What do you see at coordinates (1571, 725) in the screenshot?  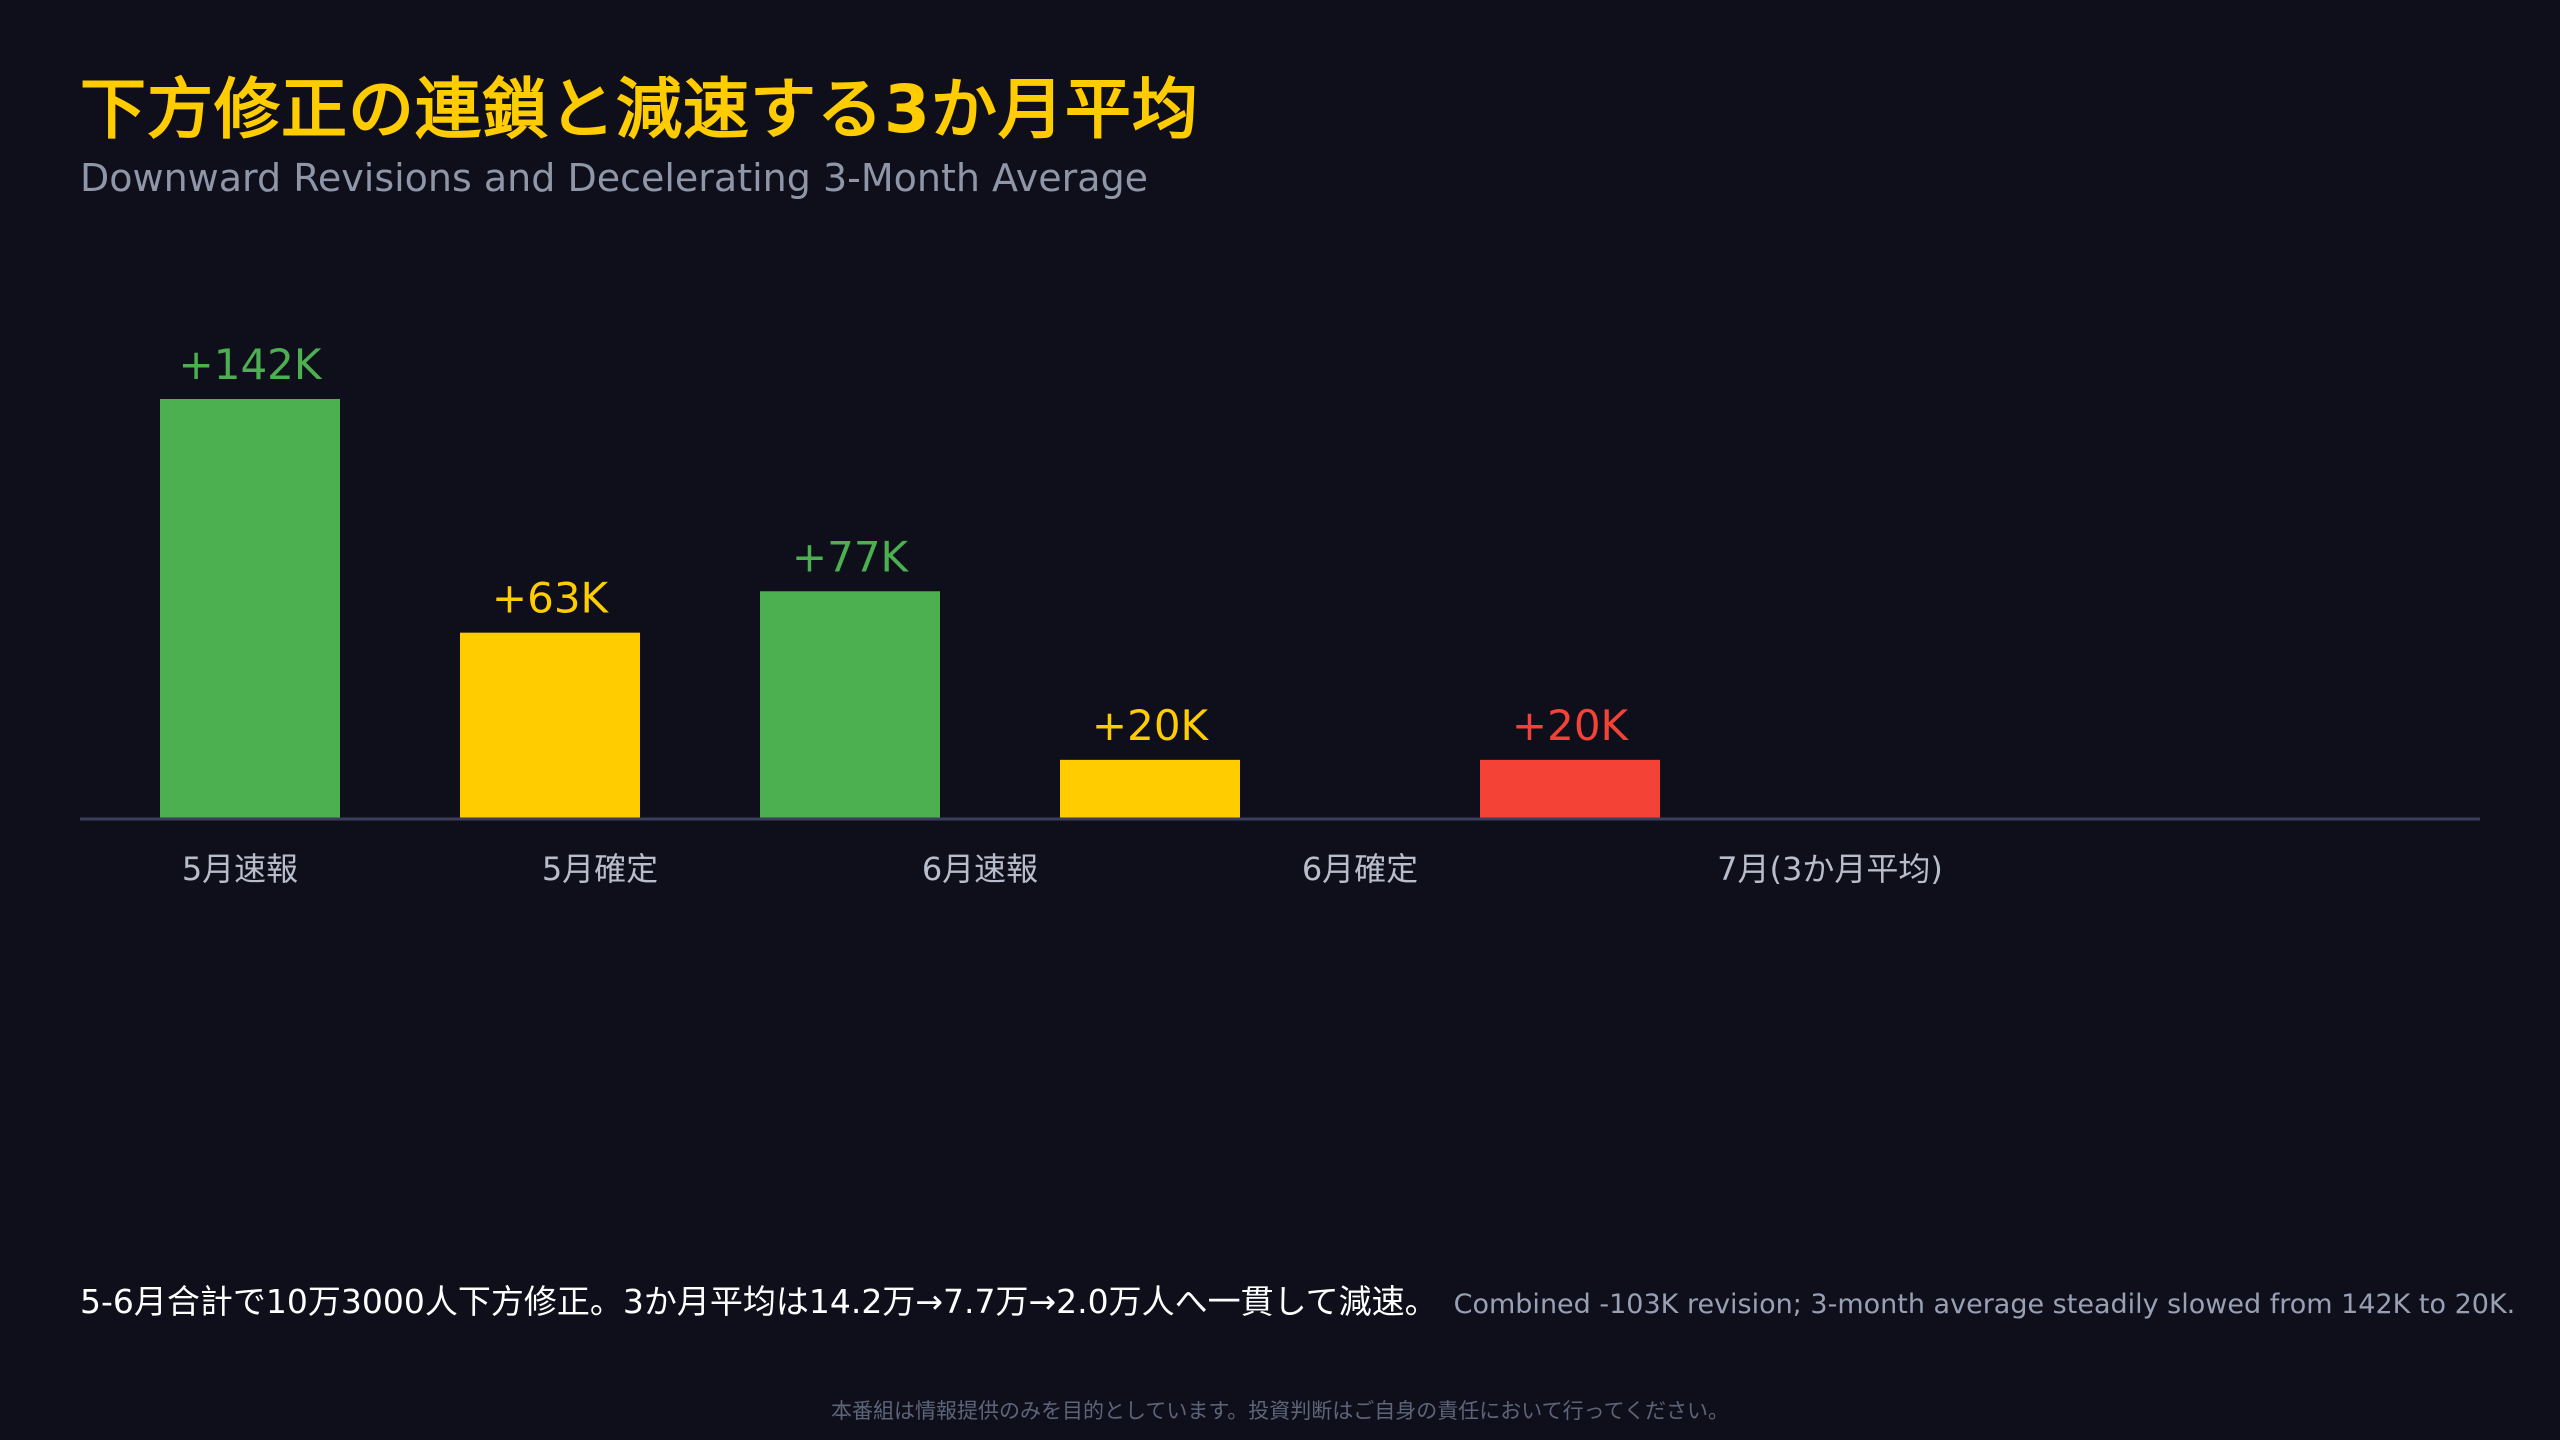 I see `data-label-4: +20K` at bounding box center [1571, 725].